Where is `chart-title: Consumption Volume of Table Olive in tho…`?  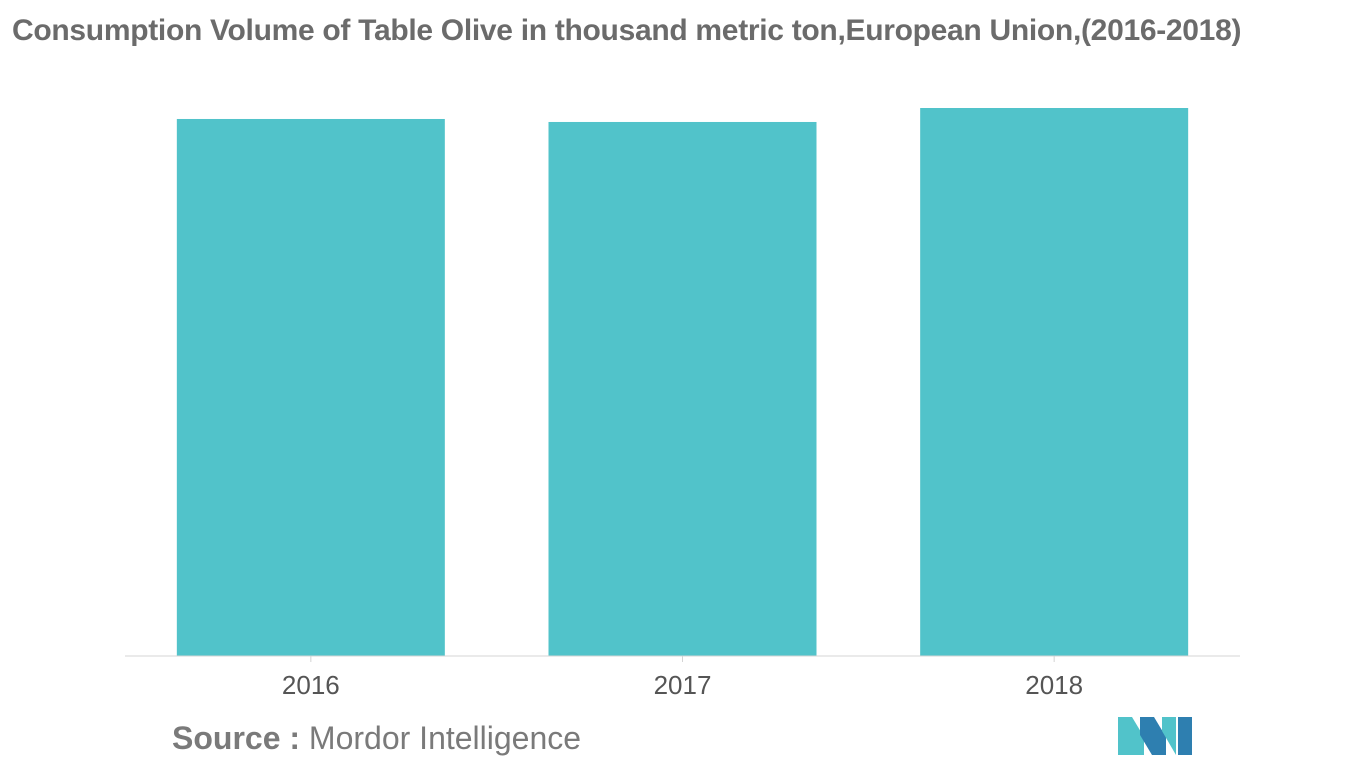 chart-title: Consumption Volume of Table Olive in tho… is located at coordinates (627, 30).